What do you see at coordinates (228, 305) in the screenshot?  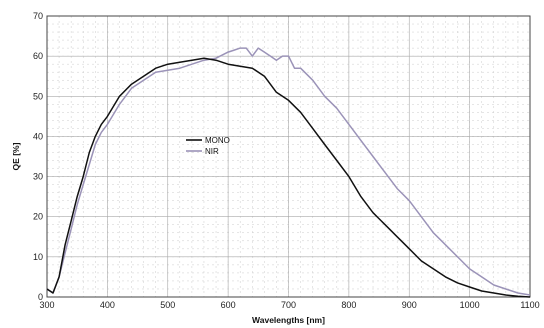 I see `x-tick-label: 600` at bounding box center [228, 305].